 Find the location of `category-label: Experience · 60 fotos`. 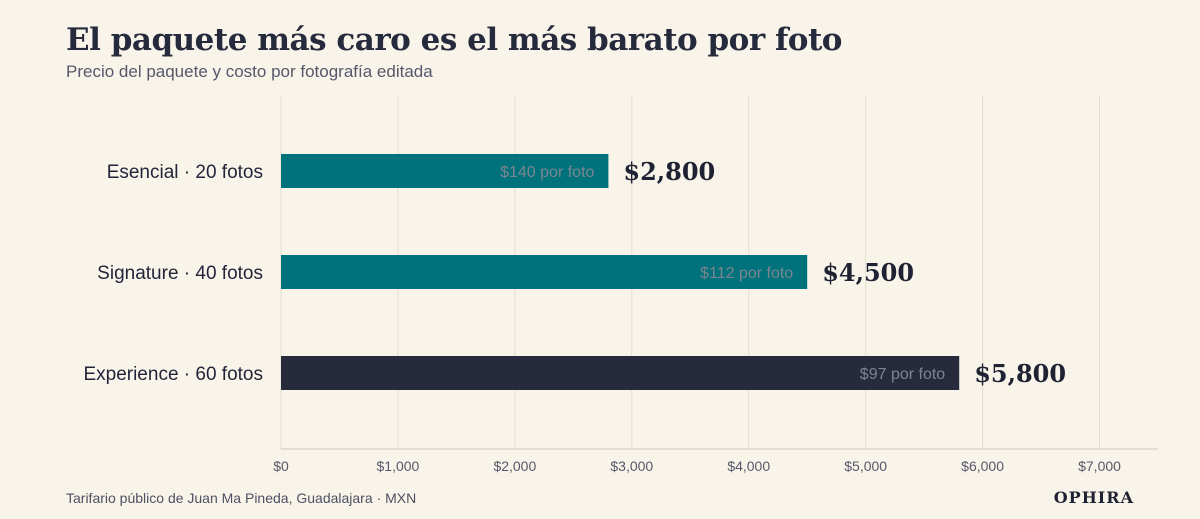

category-label: Experience · 60 fotos is located at coordinates (173, 374).